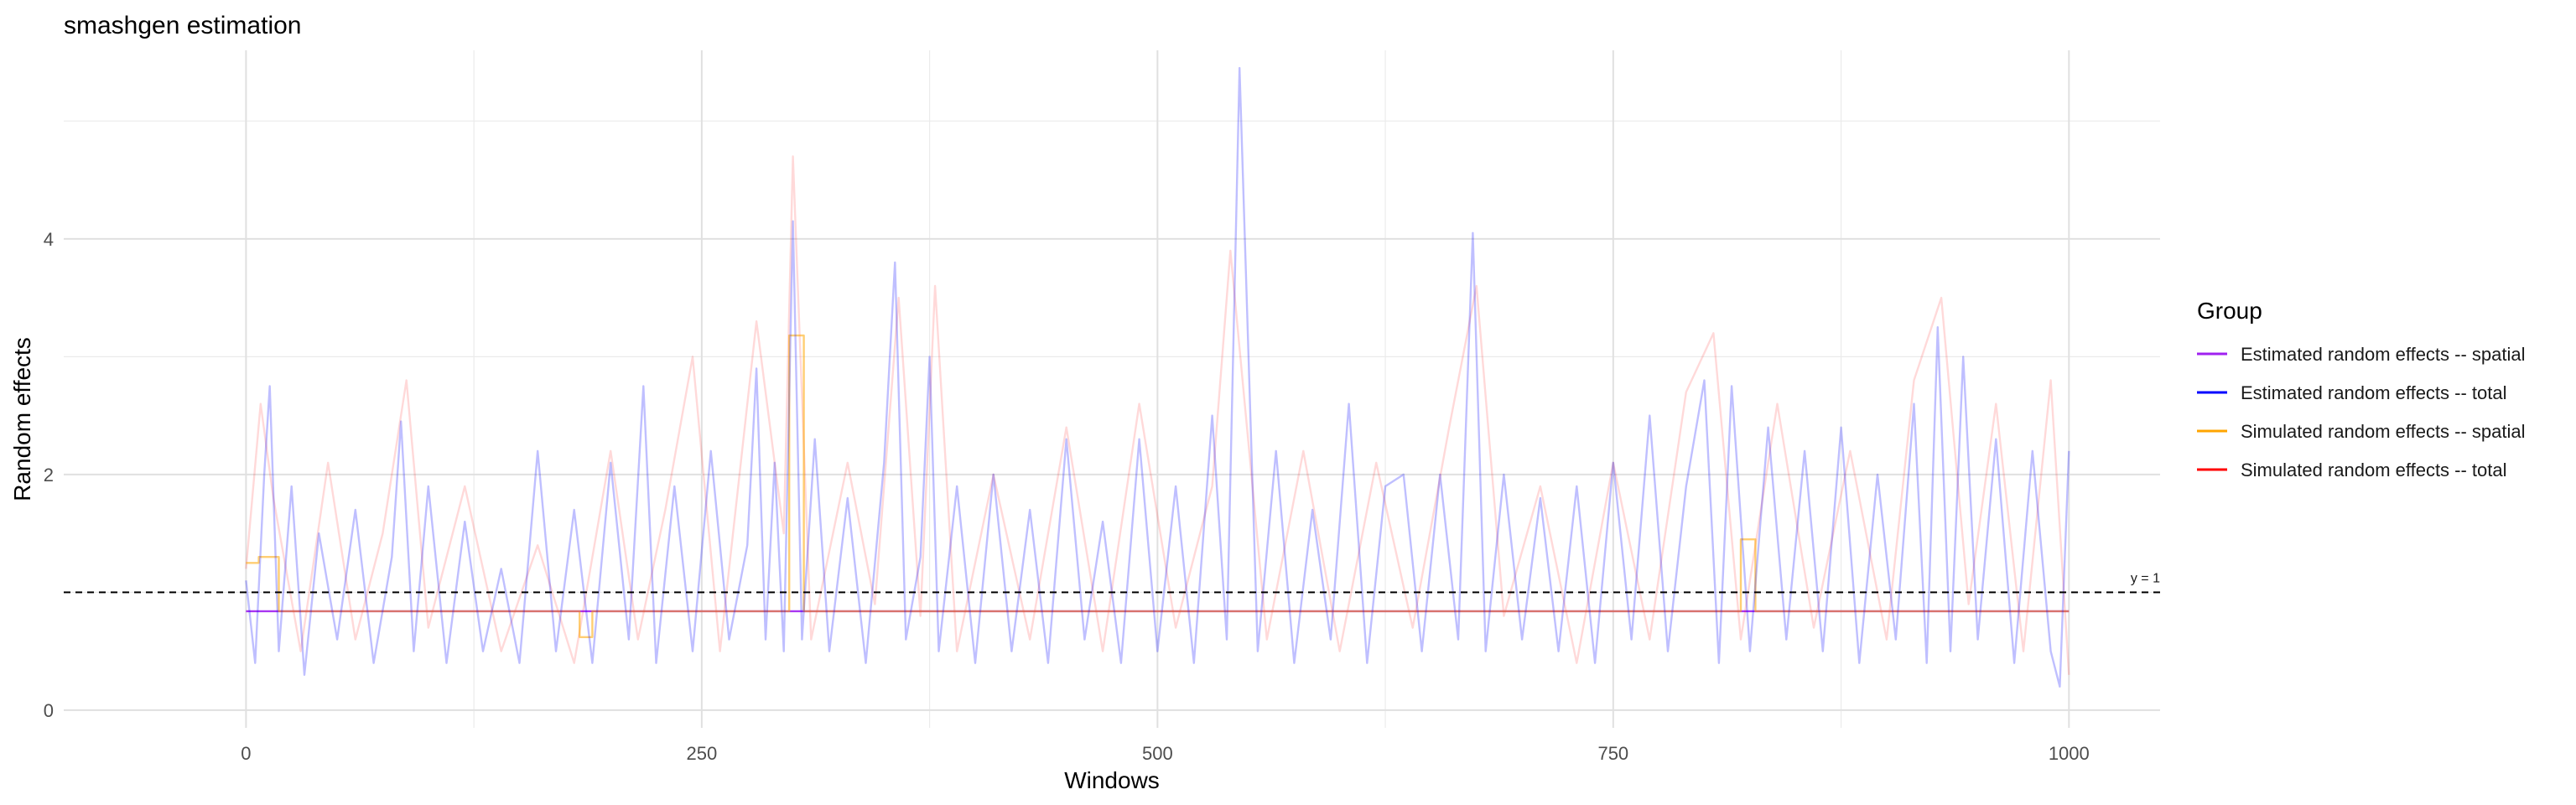 The image size is (2576, 805). I want to click on legend-title: Group, so click(2229, 311).